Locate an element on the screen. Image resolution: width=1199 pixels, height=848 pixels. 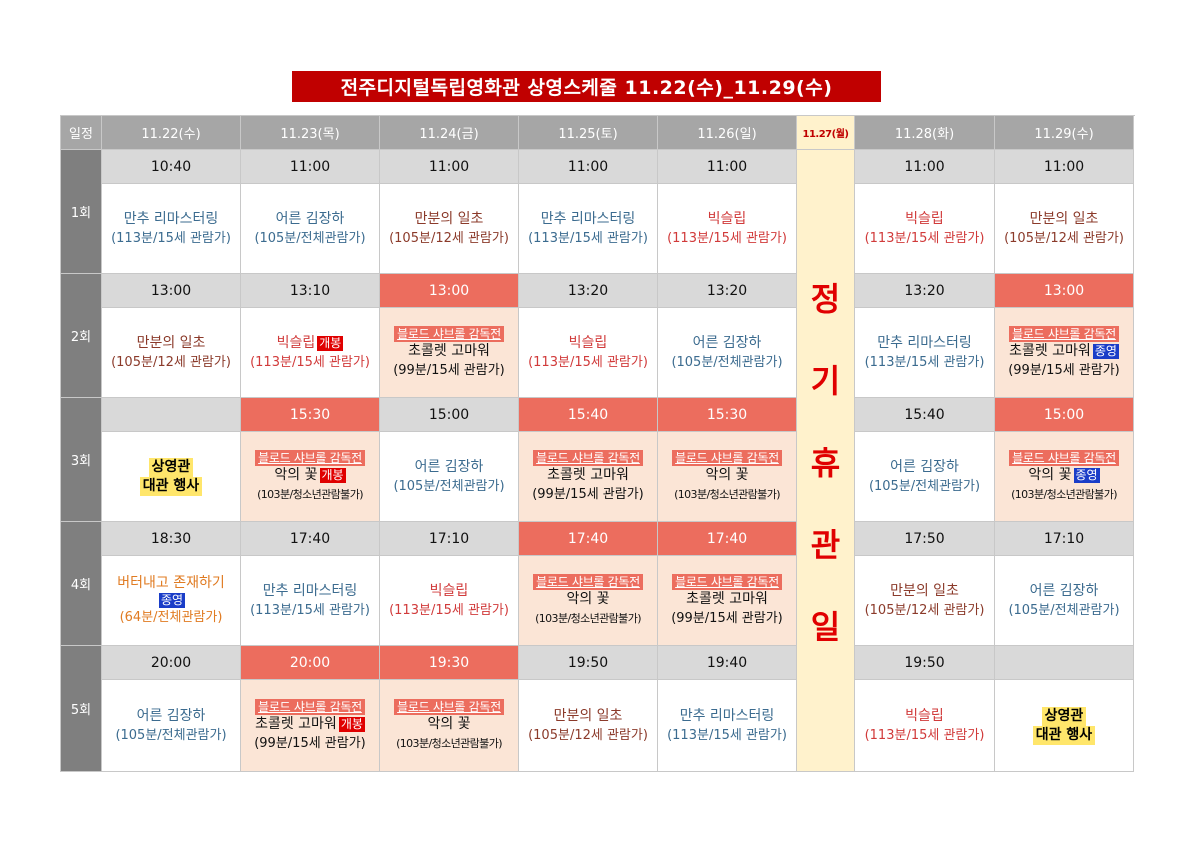
showtime-cell: 15:30 is located at coordinates (727, 415).